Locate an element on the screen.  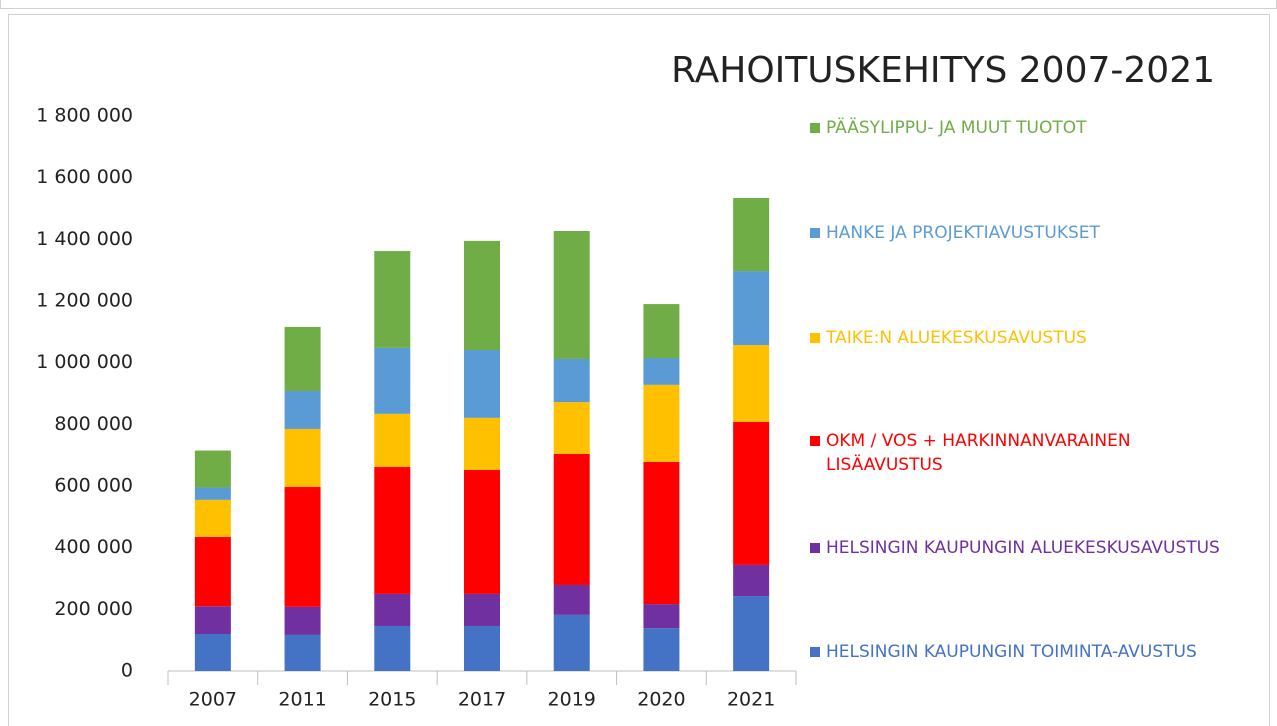
y-tick-label: 200 000 is located at coordinates (93, 609).